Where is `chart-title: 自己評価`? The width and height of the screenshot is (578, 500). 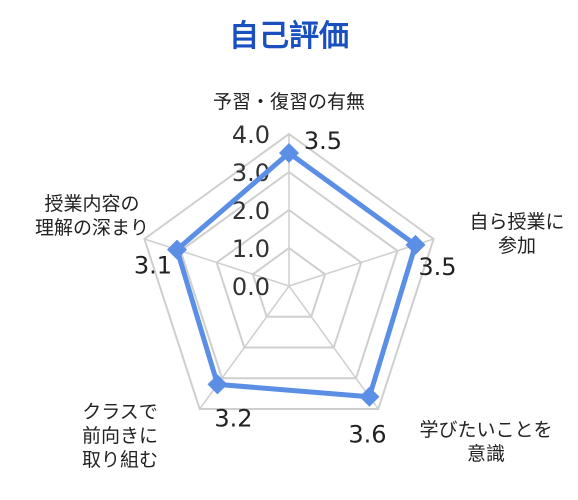
chart-title: 自己評価 is located at coordinates (289, 36).